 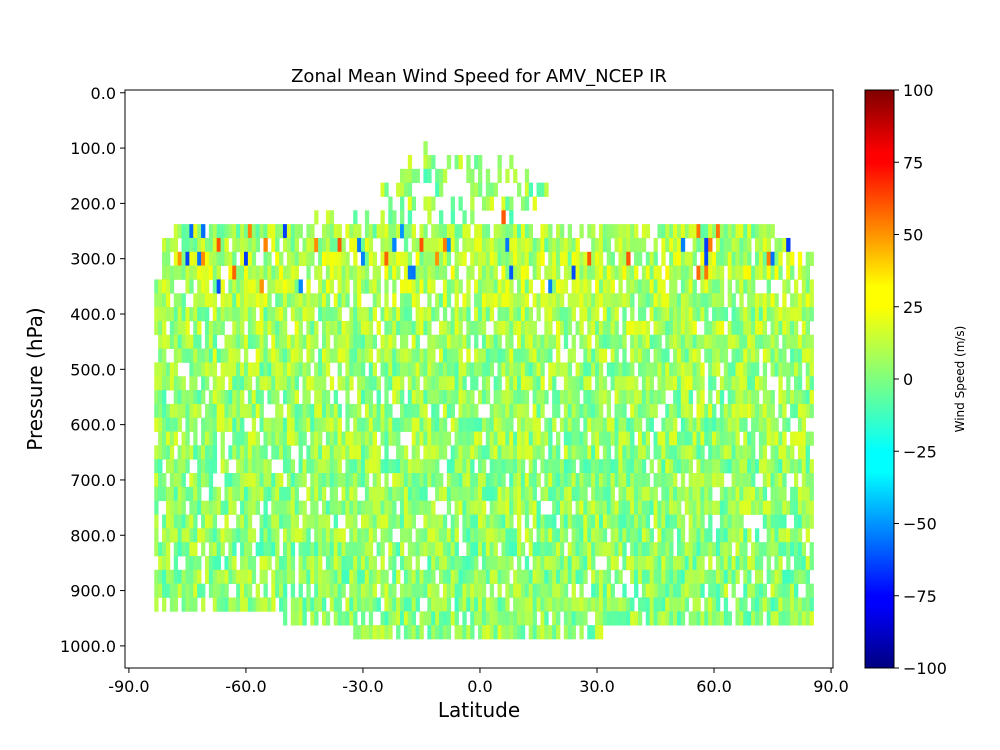 I want to click on y-tick-label: 1000.0, so click(x=88, y=646).